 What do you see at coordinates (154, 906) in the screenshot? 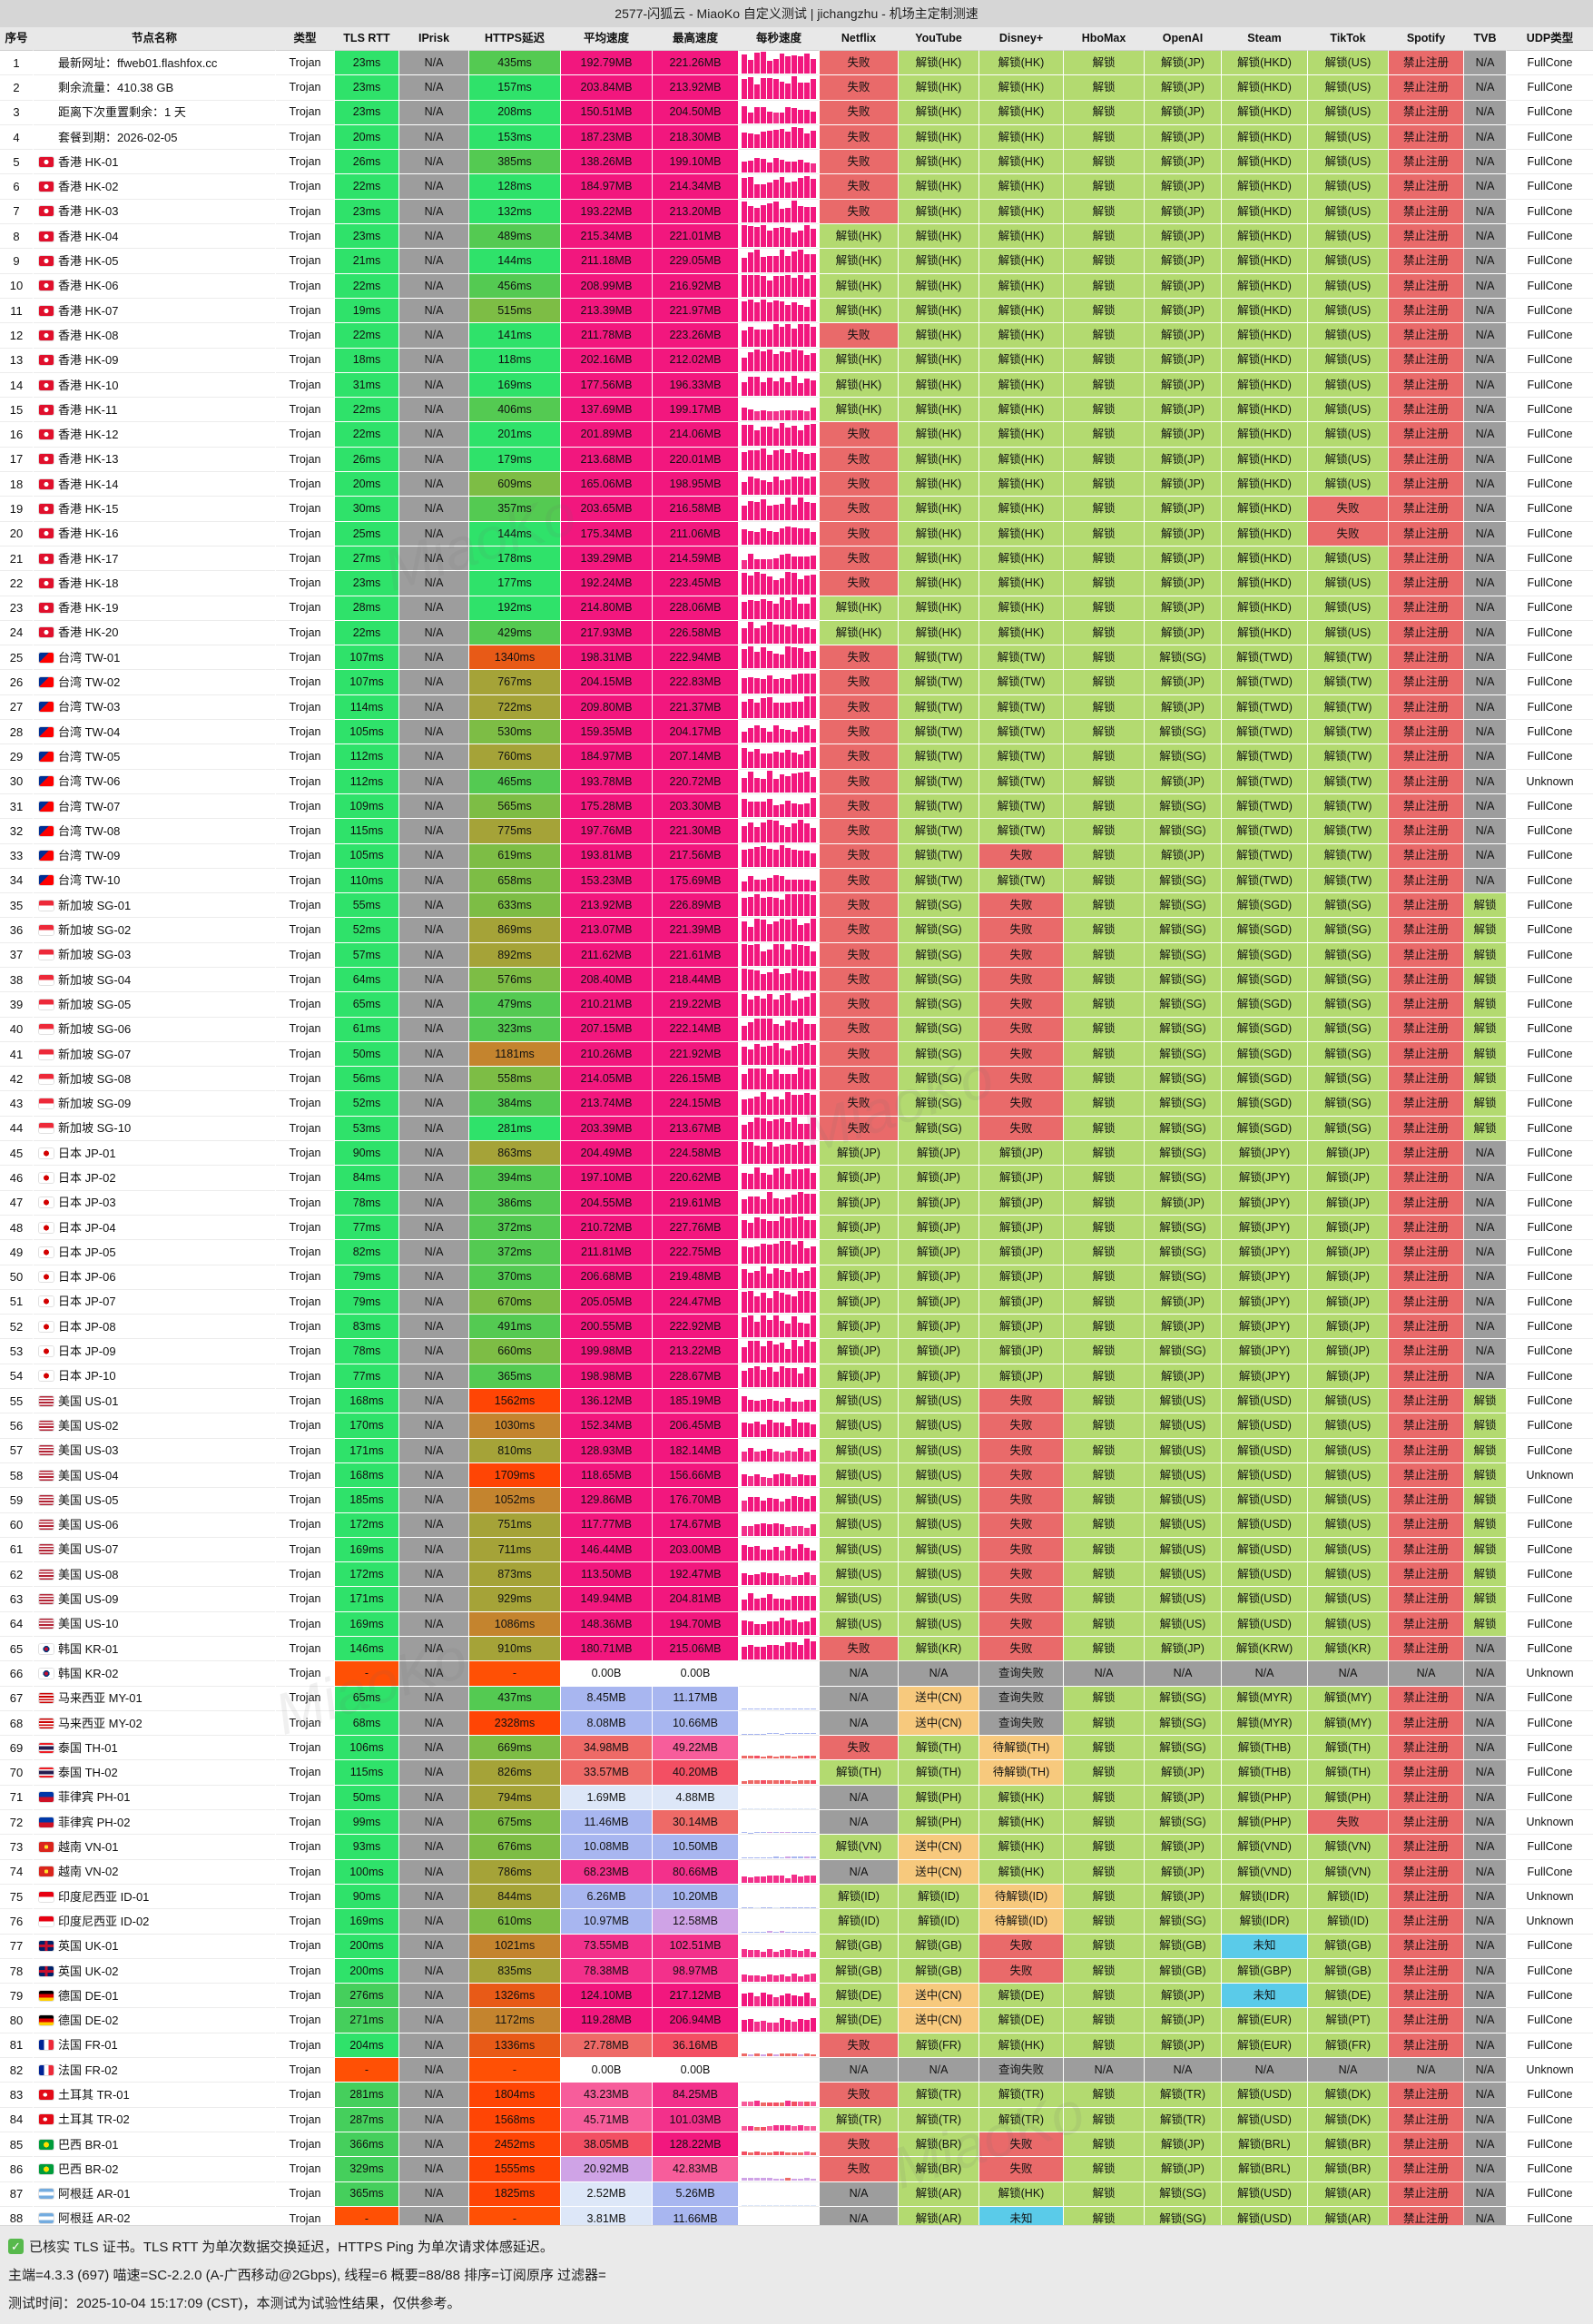
I see `node-name: 新加坡 SG-01` at bounding box center [154, 906].